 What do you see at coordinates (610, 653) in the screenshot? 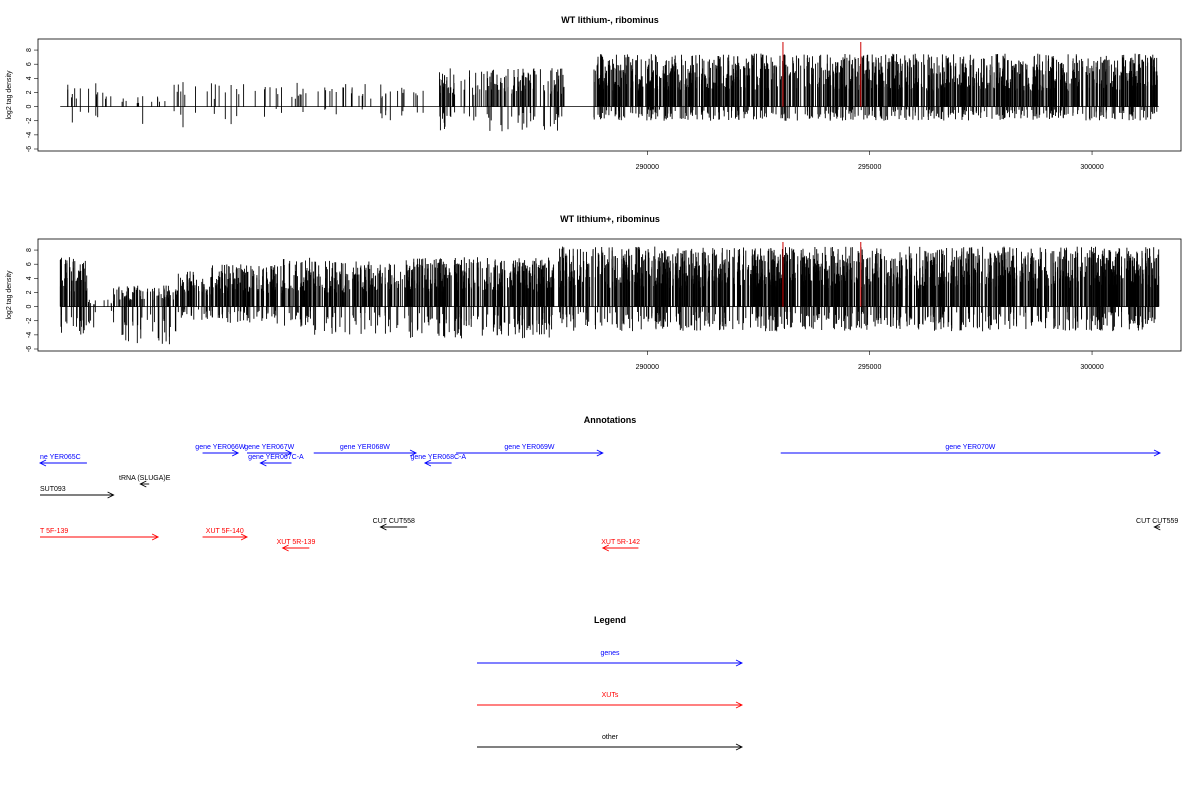
I see `legend-label: genes` at bounding box center [610, 653].